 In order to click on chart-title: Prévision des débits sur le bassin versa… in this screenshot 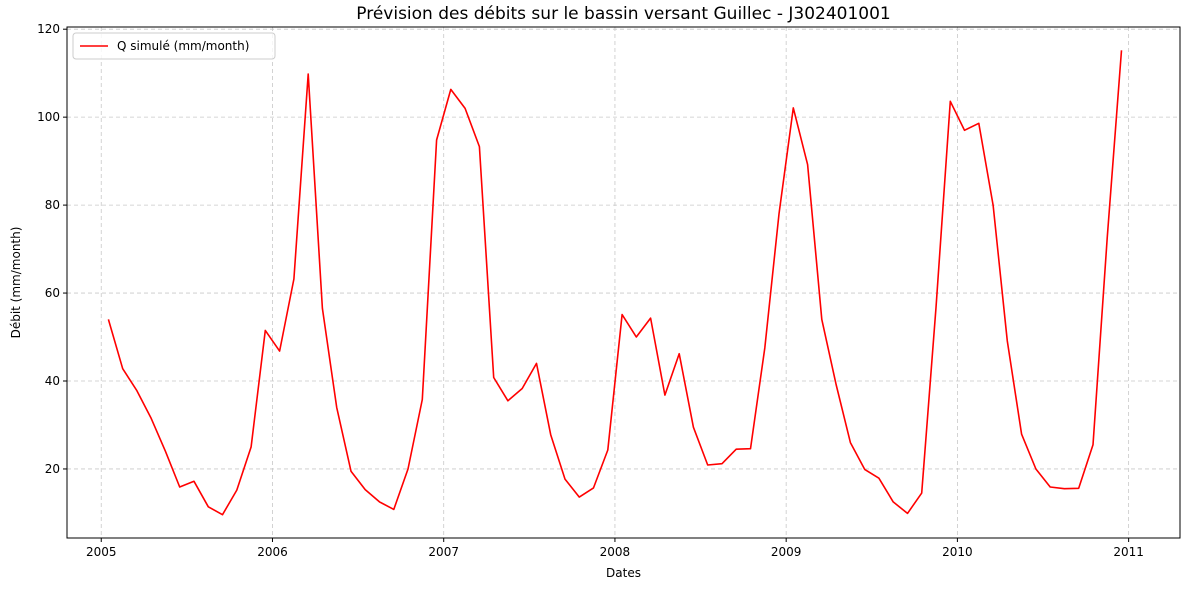, I will do `click(623, 14)`.